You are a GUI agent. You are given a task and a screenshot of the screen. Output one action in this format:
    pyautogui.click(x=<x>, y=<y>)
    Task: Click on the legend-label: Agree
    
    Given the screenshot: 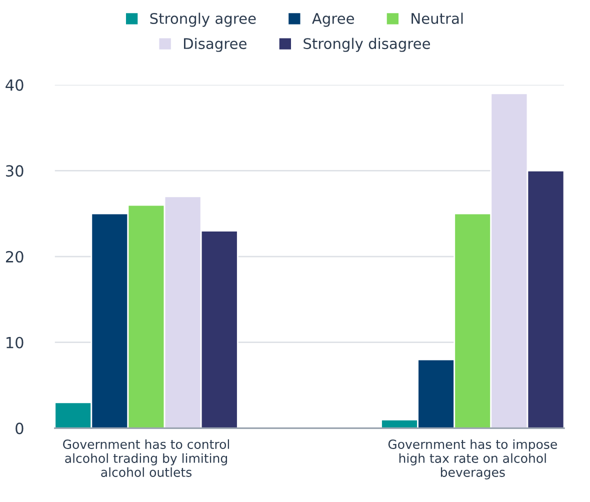 What is the action you would take?
    pyautogui.click(x=333, y=20)
    